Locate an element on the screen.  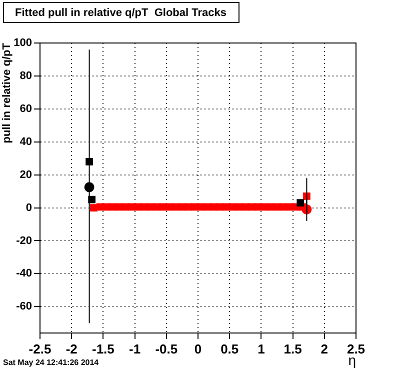
x-tick-label: 1 is located at coordinates (261, 348).